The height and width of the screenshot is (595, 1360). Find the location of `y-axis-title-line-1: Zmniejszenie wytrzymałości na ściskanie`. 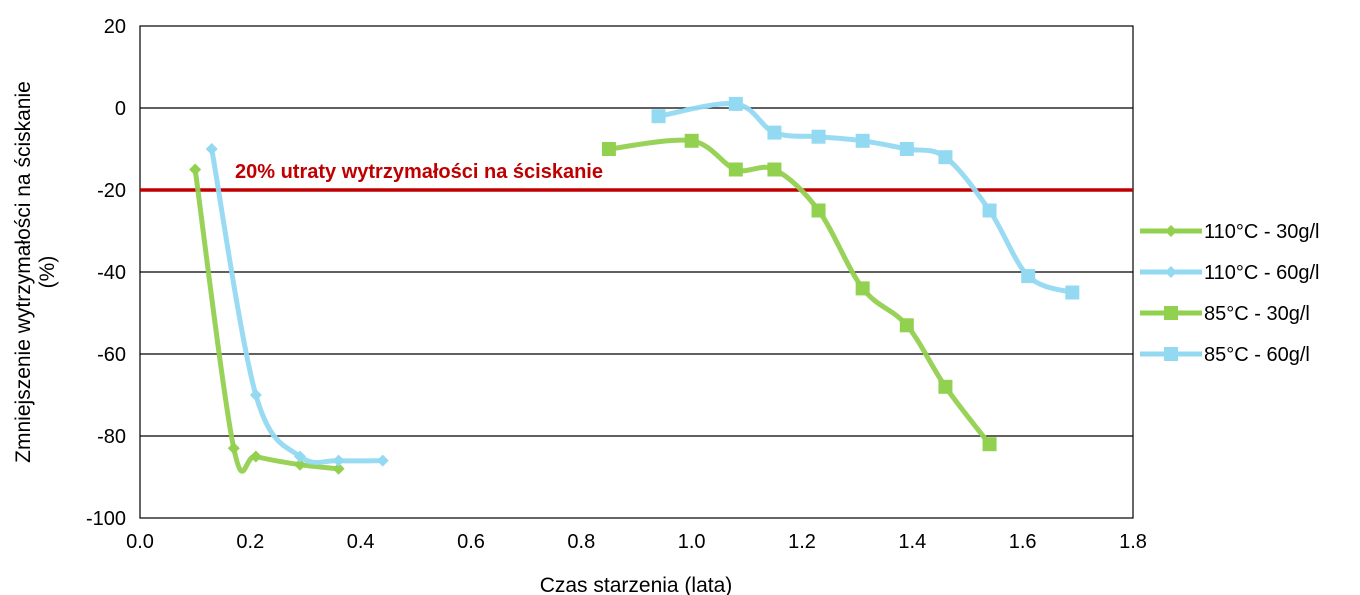

y-axis-title-line-1: Zmniejszenie wytrzymałości na ściskanie is located at coordinates (23, 272).